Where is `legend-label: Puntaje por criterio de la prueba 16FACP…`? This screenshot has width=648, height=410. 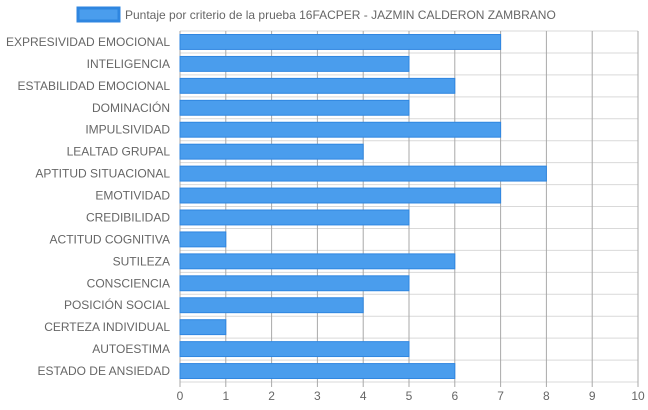 legend-label: Puntaje por criterio de la prueba 16FACP… is located at coordinates (340, 15).